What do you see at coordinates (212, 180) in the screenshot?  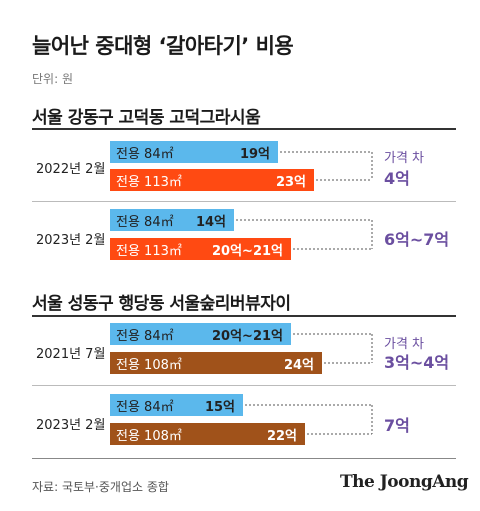 I see `bar-113-2022-02: 전용 113㎡ 23억` at bounding box center [212, 180].